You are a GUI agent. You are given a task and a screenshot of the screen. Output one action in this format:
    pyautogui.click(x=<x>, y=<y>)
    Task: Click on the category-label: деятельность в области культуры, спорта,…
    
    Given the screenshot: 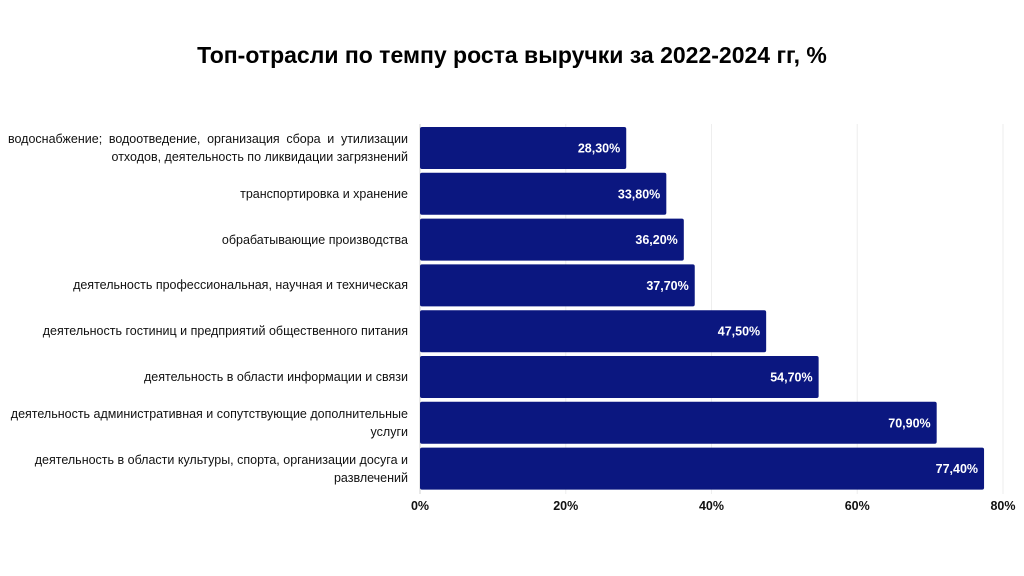 What is the action you would take?
    pyautogui.click(x=221, y=468)
    